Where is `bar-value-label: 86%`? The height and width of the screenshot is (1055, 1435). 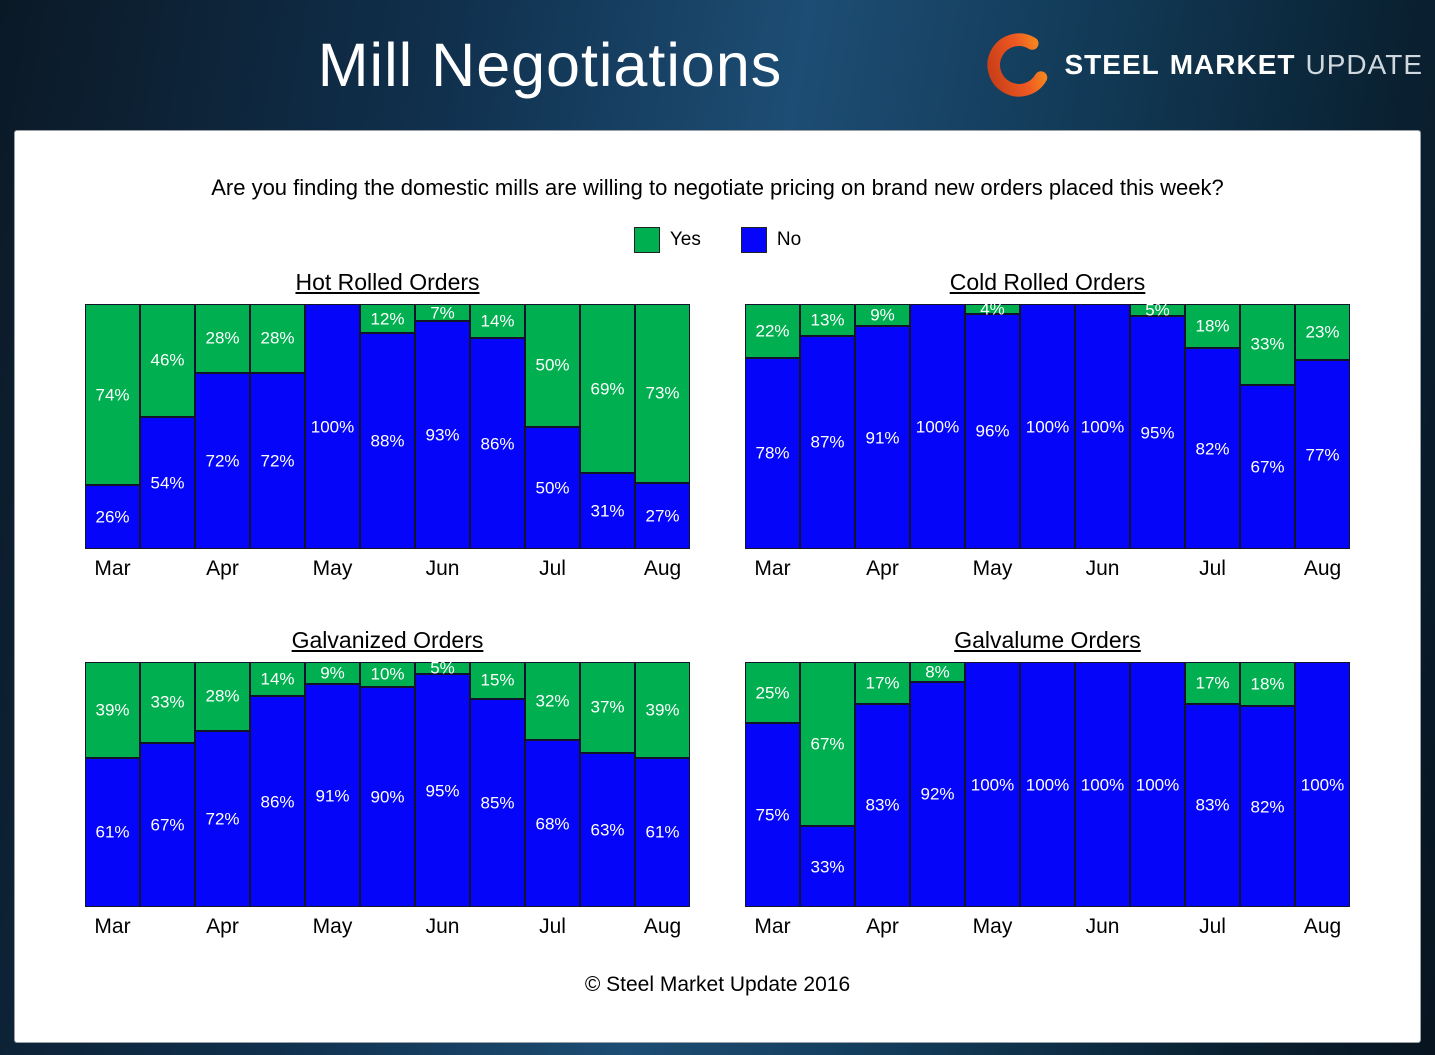
bar-value-label: 86% is located at coordinates (497, 444).